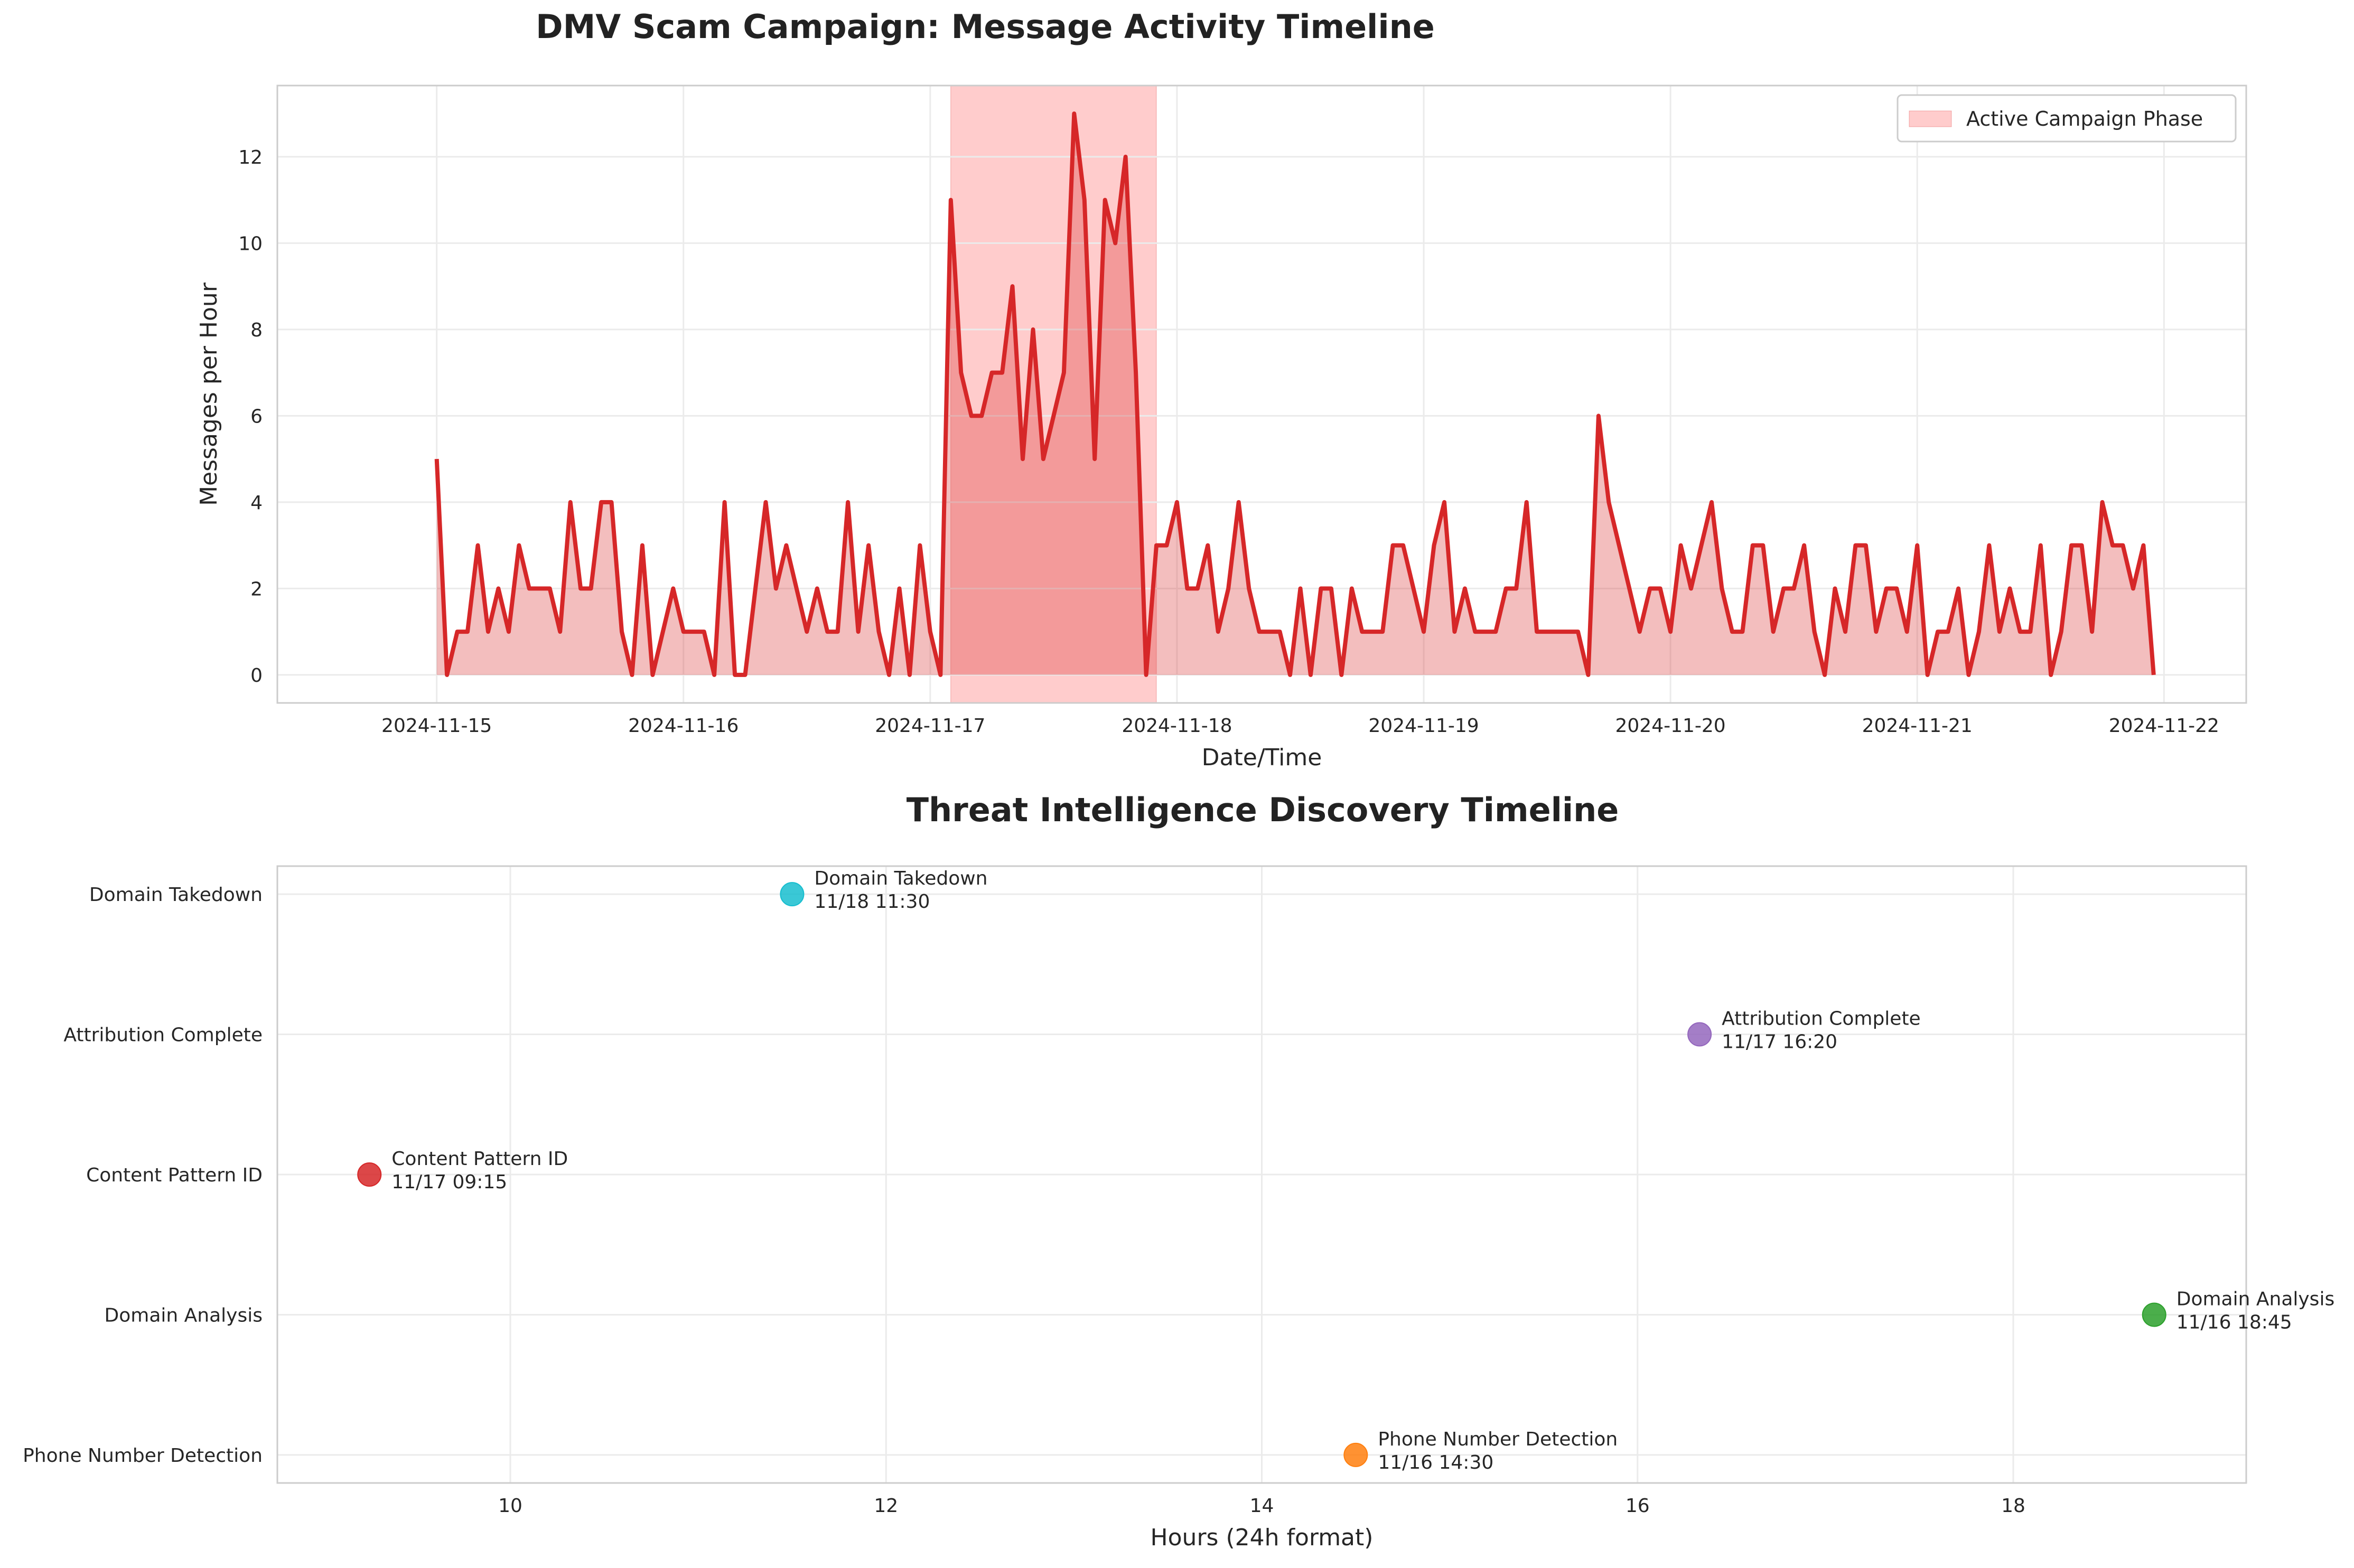 This screenshot has height=1568, width=2354. I want to click on x-tick-label: 18, so click(2013, 1506).